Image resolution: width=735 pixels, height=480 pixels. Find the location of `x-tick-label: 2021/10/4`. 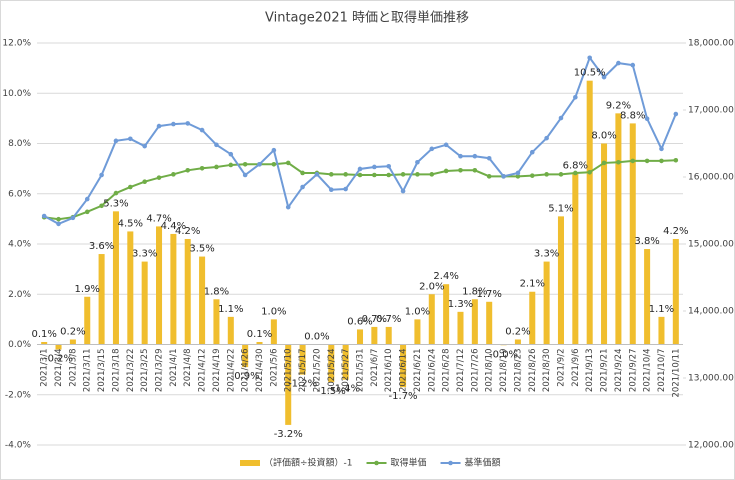

x-tick-label: 2021/10/4 is located at coordinates (648, 371).